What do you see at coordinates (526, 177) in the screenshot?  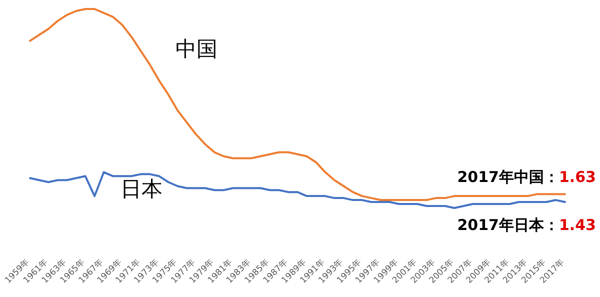 I see `annotation: 2017年中国：1.63` at bounding box center [526, 177].